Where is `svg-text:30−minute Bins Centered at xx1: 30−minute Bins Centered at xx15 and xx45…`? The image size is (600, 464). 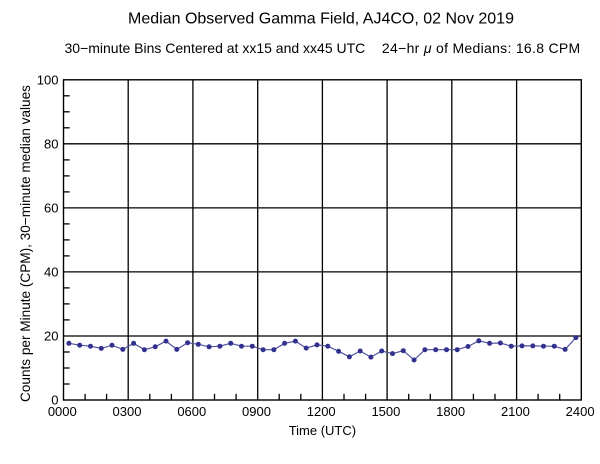 svg-text:30−minute Bins Centered at xx1: 30−minute Bins Centered at xx15 and xx45… is located at coordinates (215, 48).